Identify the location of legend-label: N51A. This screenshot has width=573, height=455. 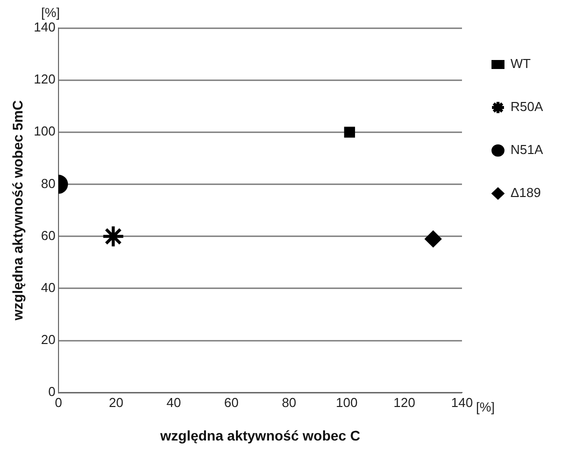
(527, 150).